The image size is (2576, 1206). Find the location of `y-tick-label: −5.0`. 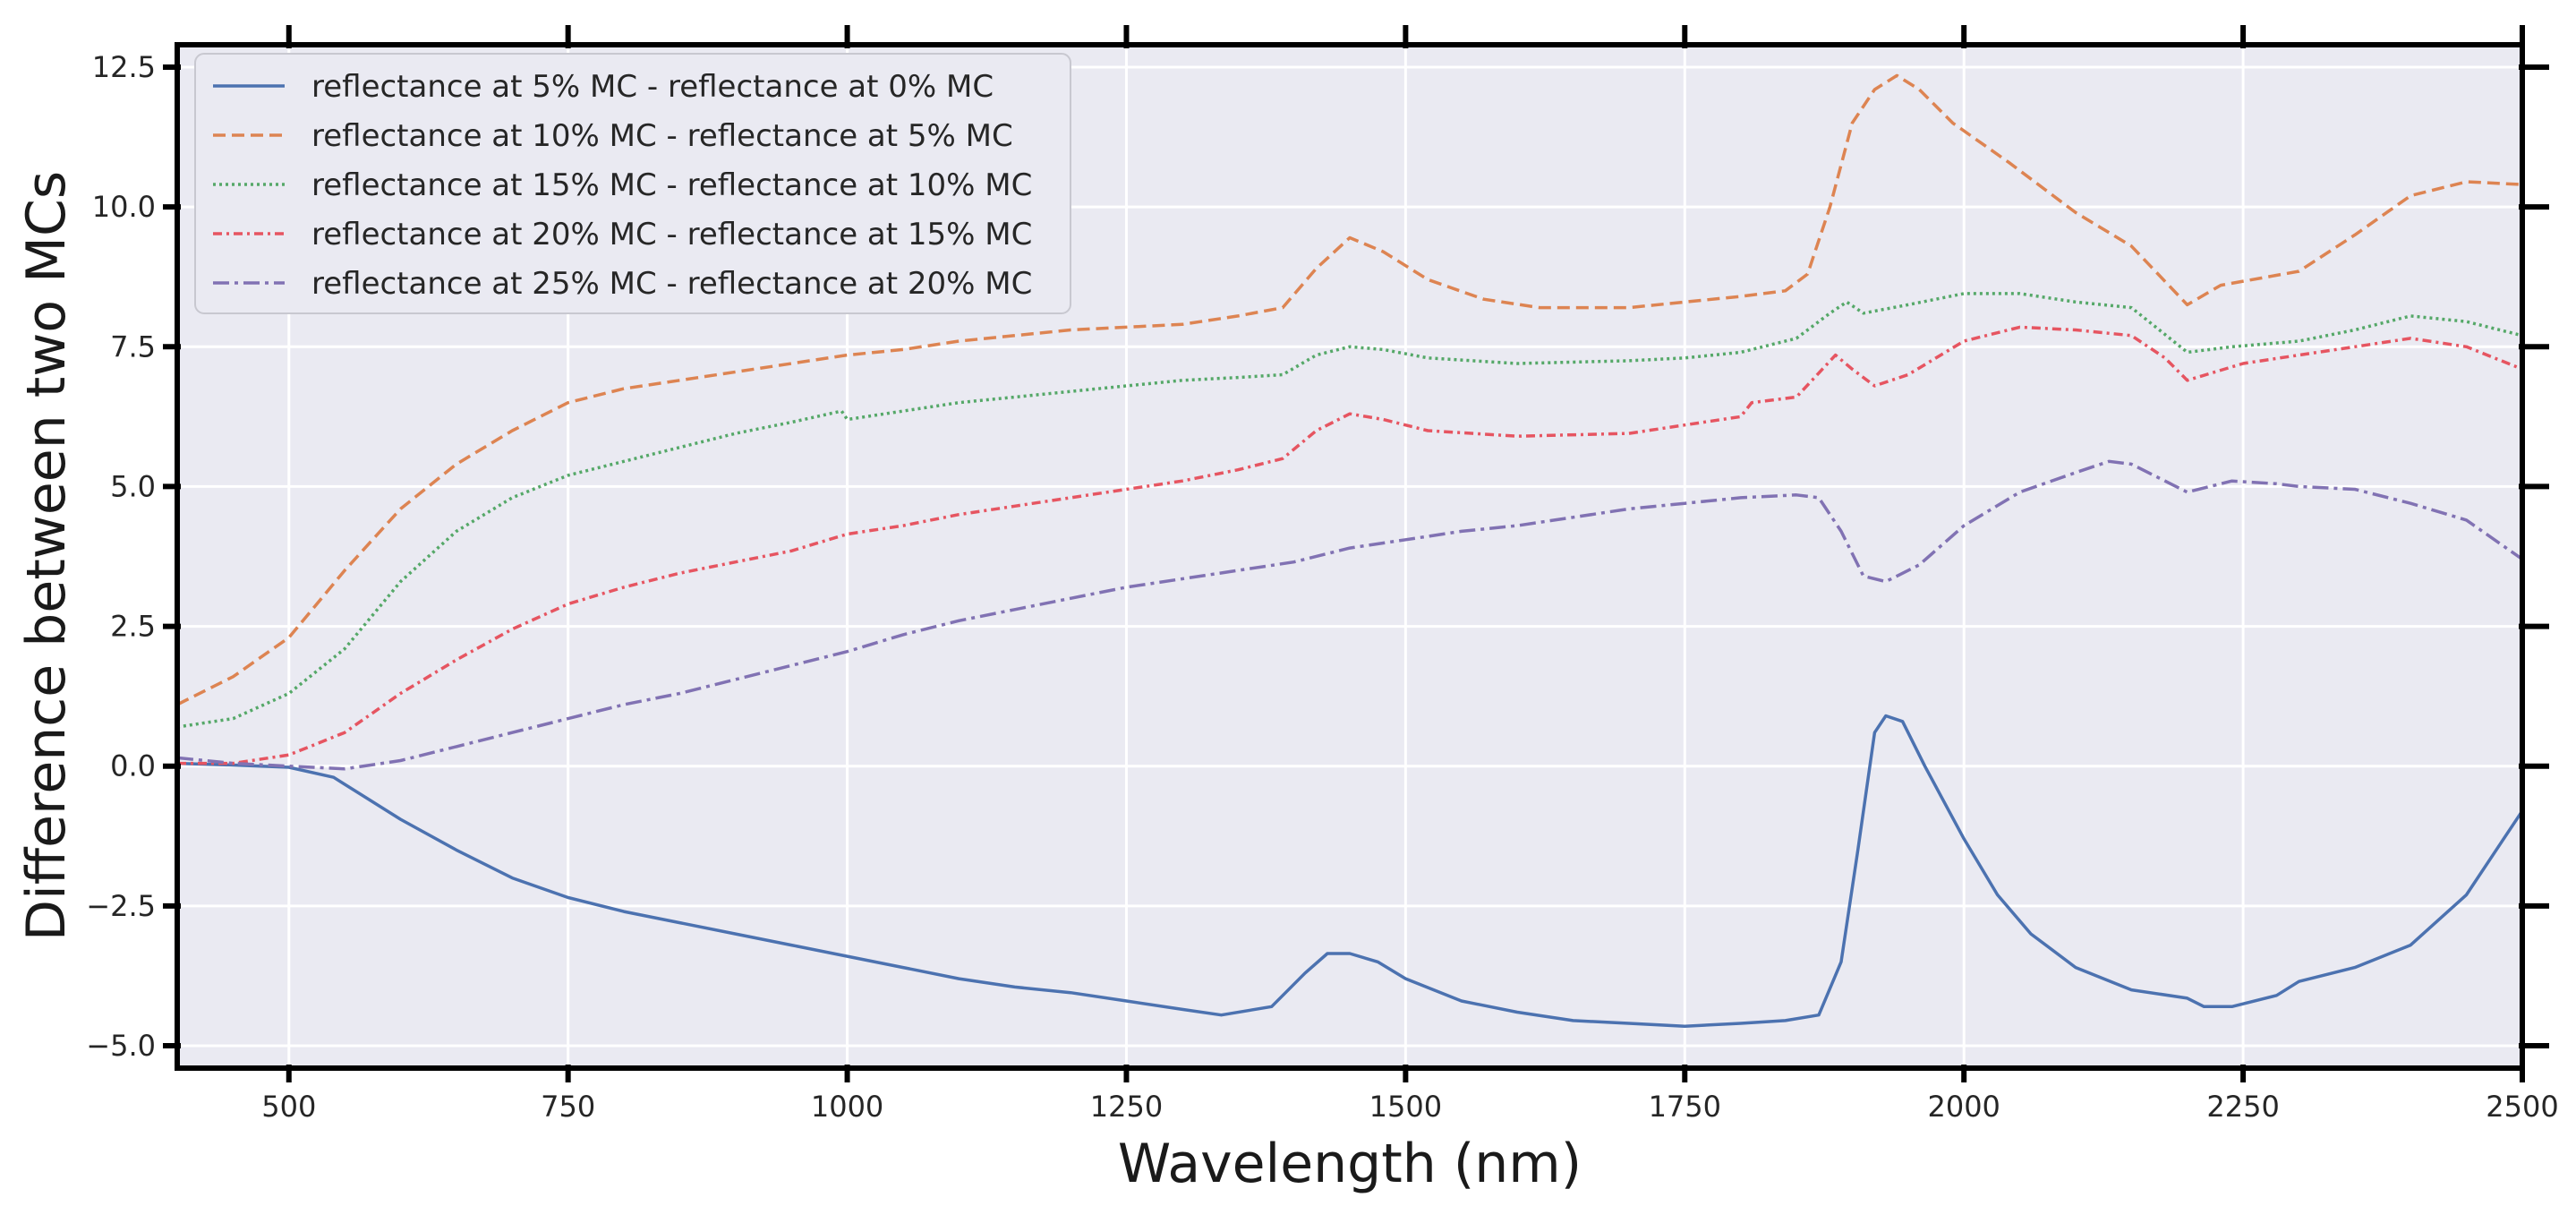

y-tick-label: −5.0 is located at coordinates (121, 1046).